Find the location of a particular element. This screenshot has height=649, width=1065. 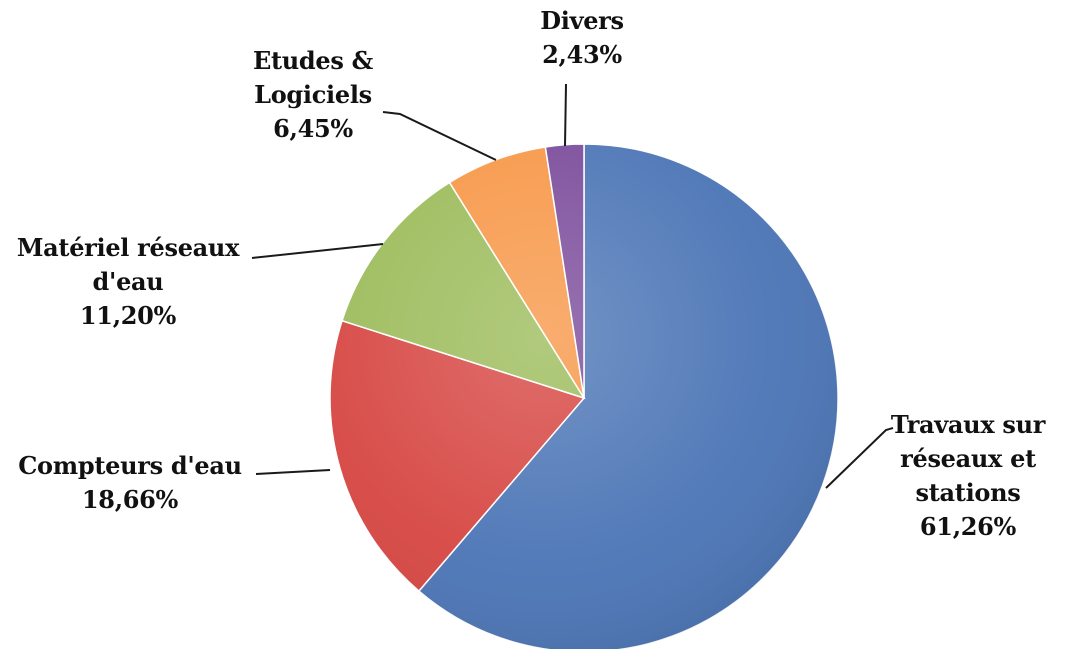

label-compteurs-d-eau: Compteurs d'eau 18,66% is located at coordinates (130, 482).